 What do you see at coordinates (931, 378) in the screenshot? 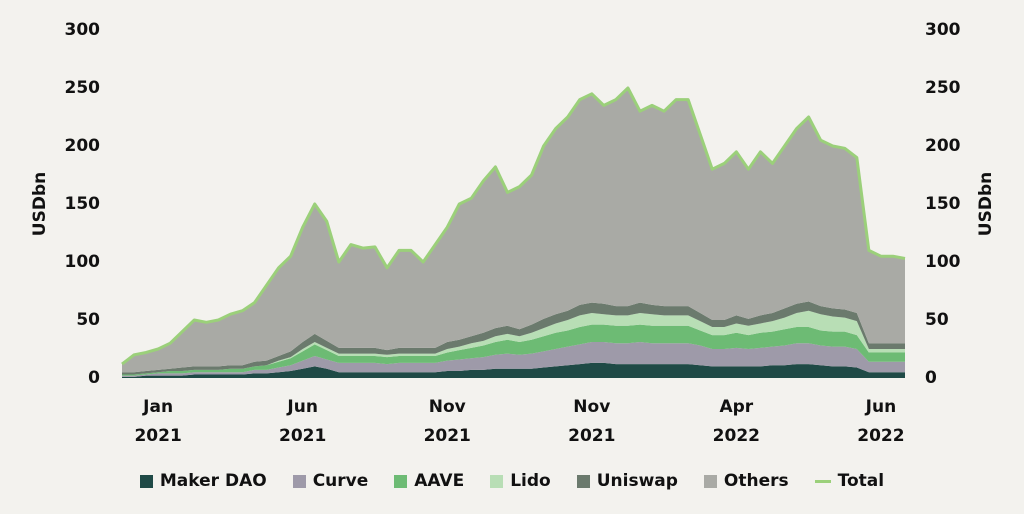
I see `y2-tick-label: 0` at bounding box center [931, 378].